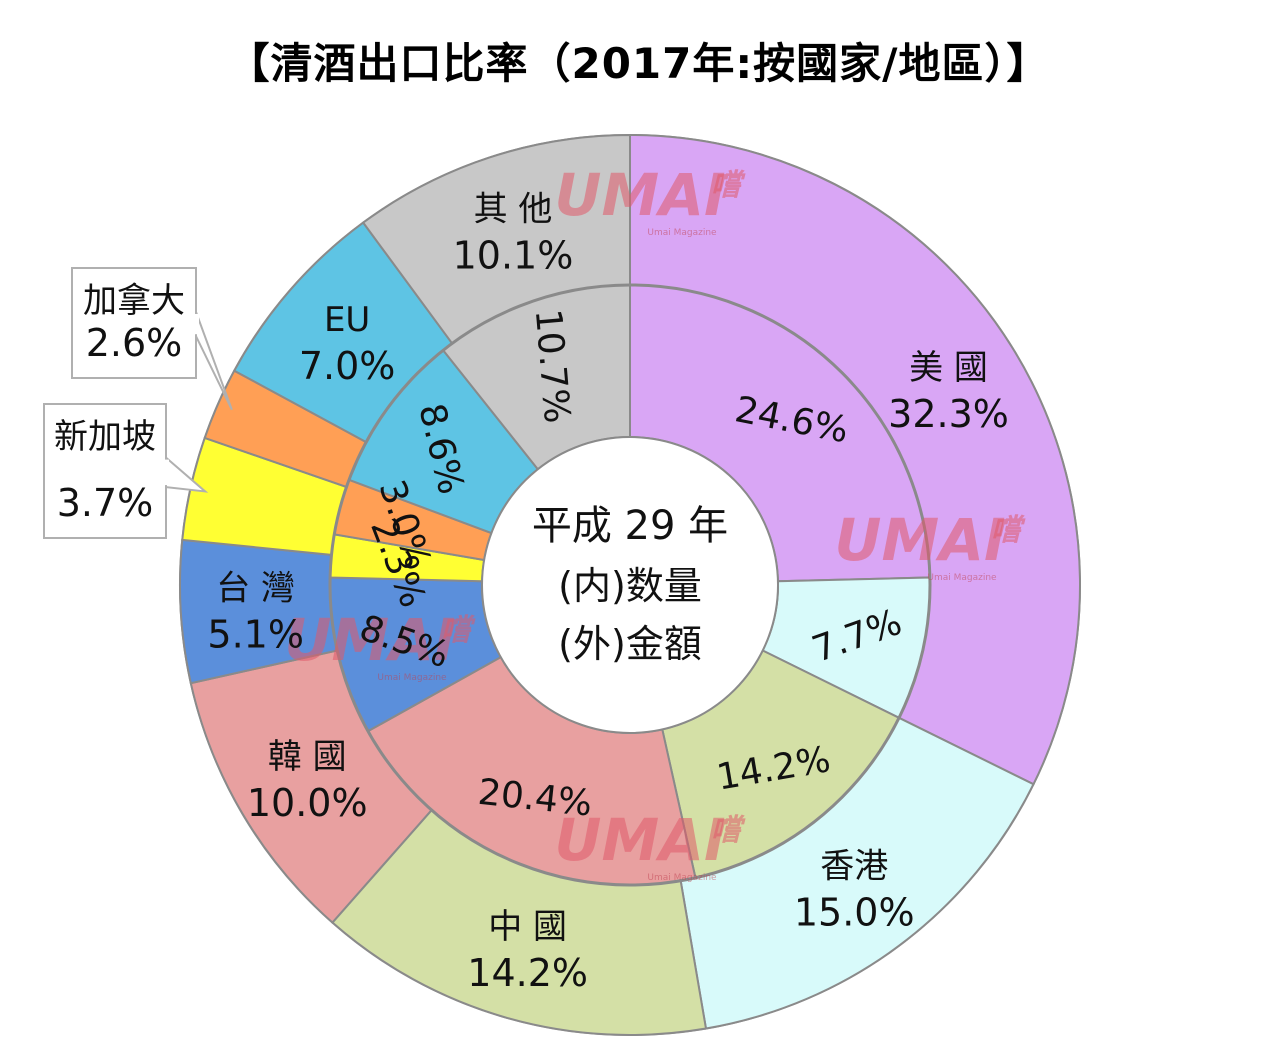  What do you see at coordinates (854, 867) in the screenshot?
I see `outer-label-name-hongkong: 香港` at bounding box center [854, 867].